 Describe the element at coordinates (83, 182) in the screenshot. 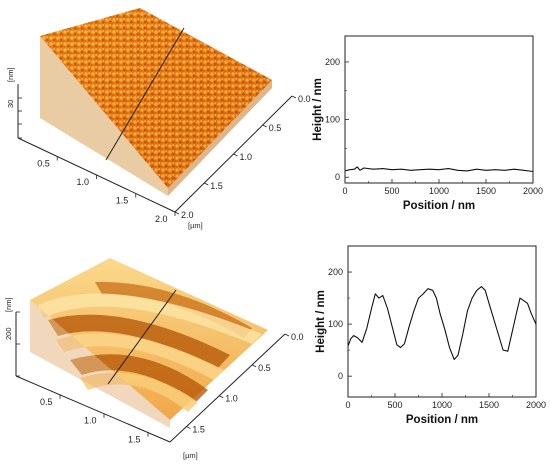

I see `x-tick-label-top: 1.0` at that location.